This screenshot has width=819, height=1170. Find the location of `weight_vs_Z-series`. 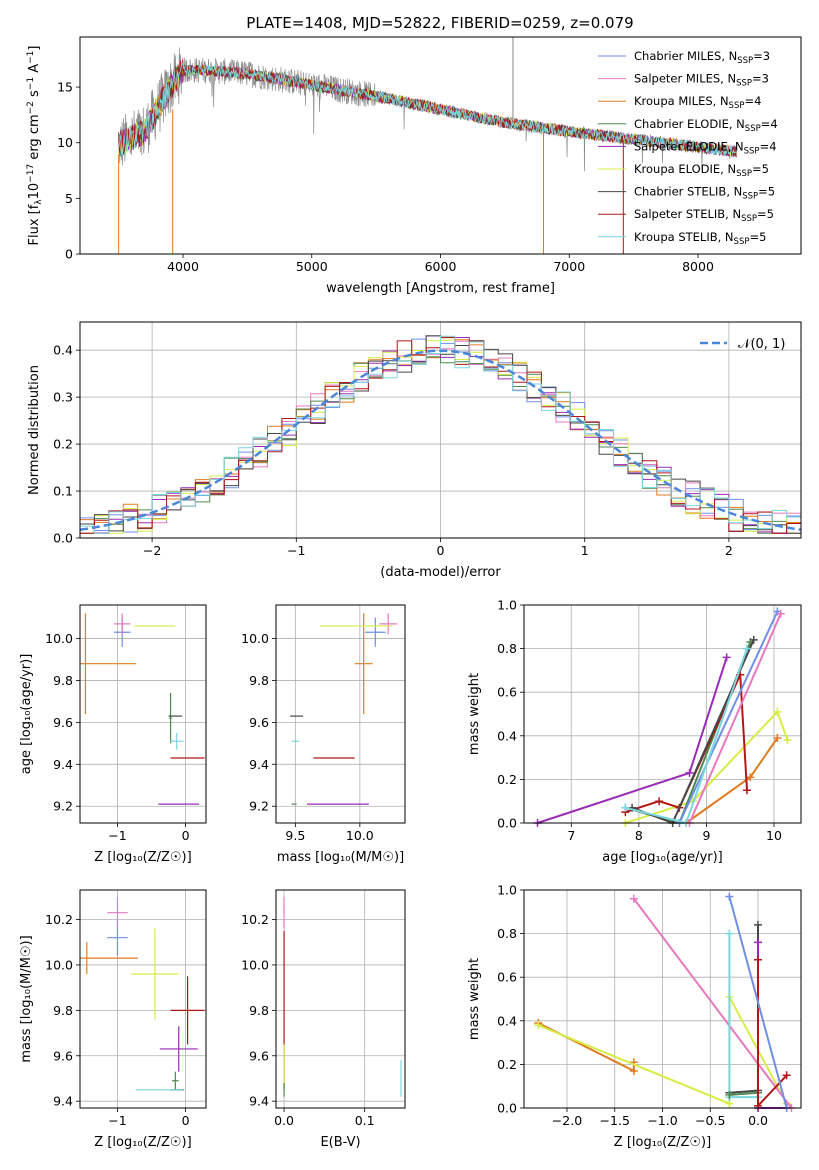

weight_vs_Z-series is located at coordinates (665, 1002).